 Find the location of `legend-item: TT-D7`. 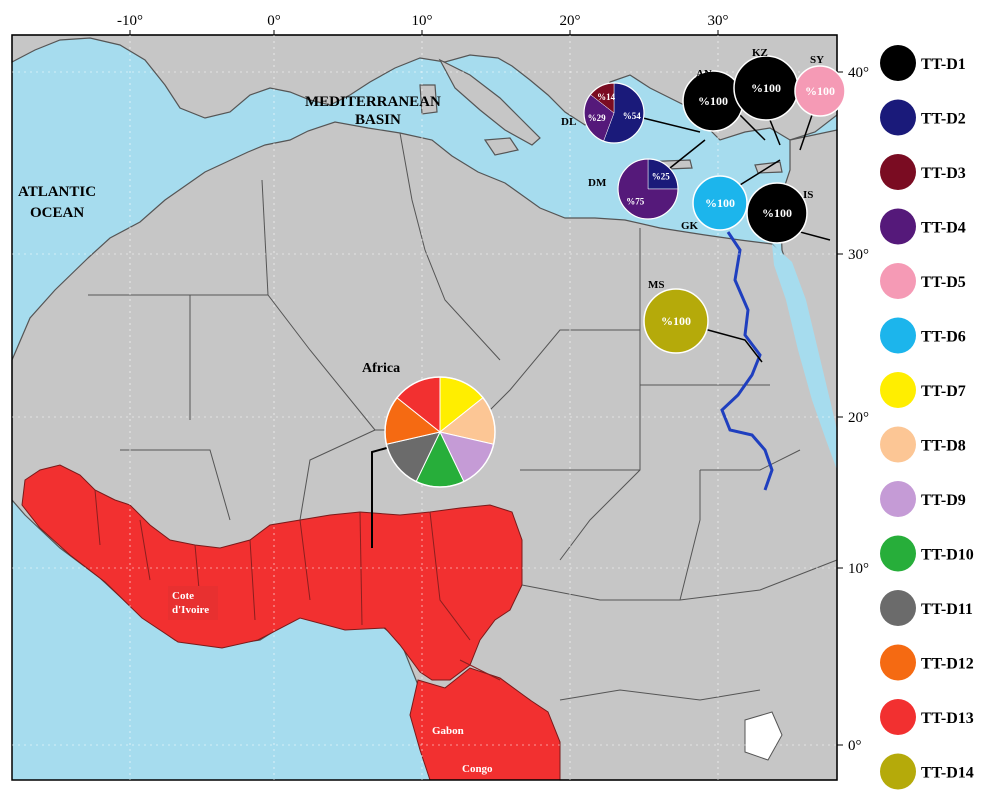

legend-item: TT-D7 is located at coordinates (923, 390).